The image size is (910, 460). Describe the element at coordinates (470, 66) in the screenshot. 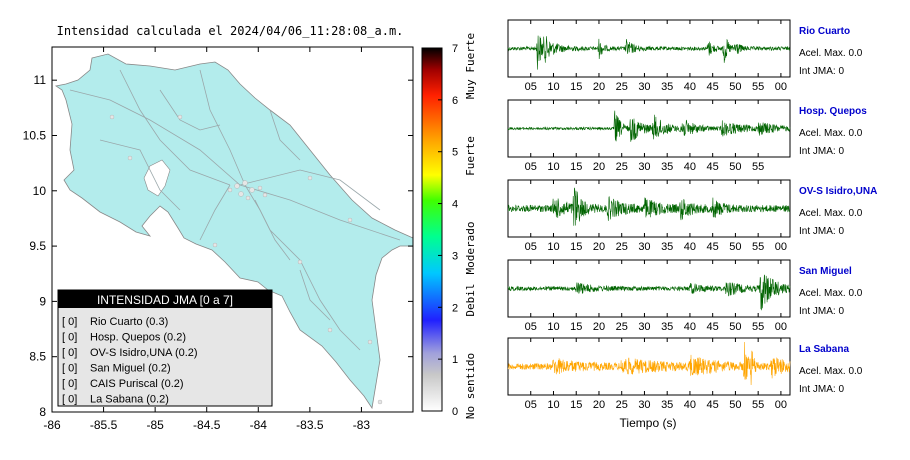

I see `colorbar-category-label: Muy Fuerte` at that location.